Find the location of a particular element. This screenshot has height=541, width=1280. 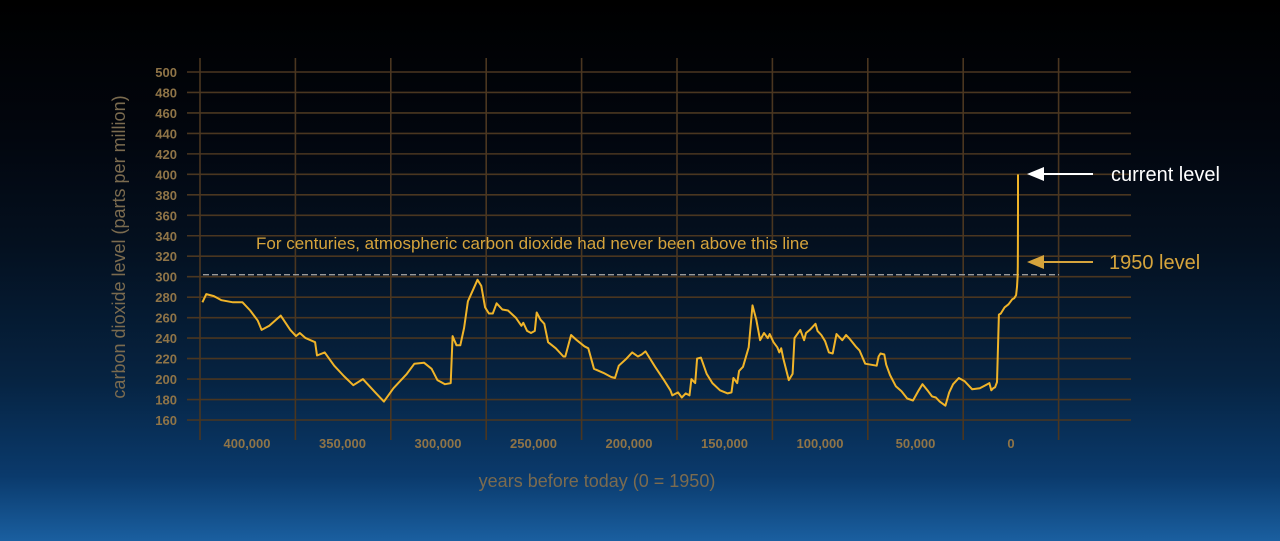

x-tick-label: 200,000 is located at coordinates (629, 443).